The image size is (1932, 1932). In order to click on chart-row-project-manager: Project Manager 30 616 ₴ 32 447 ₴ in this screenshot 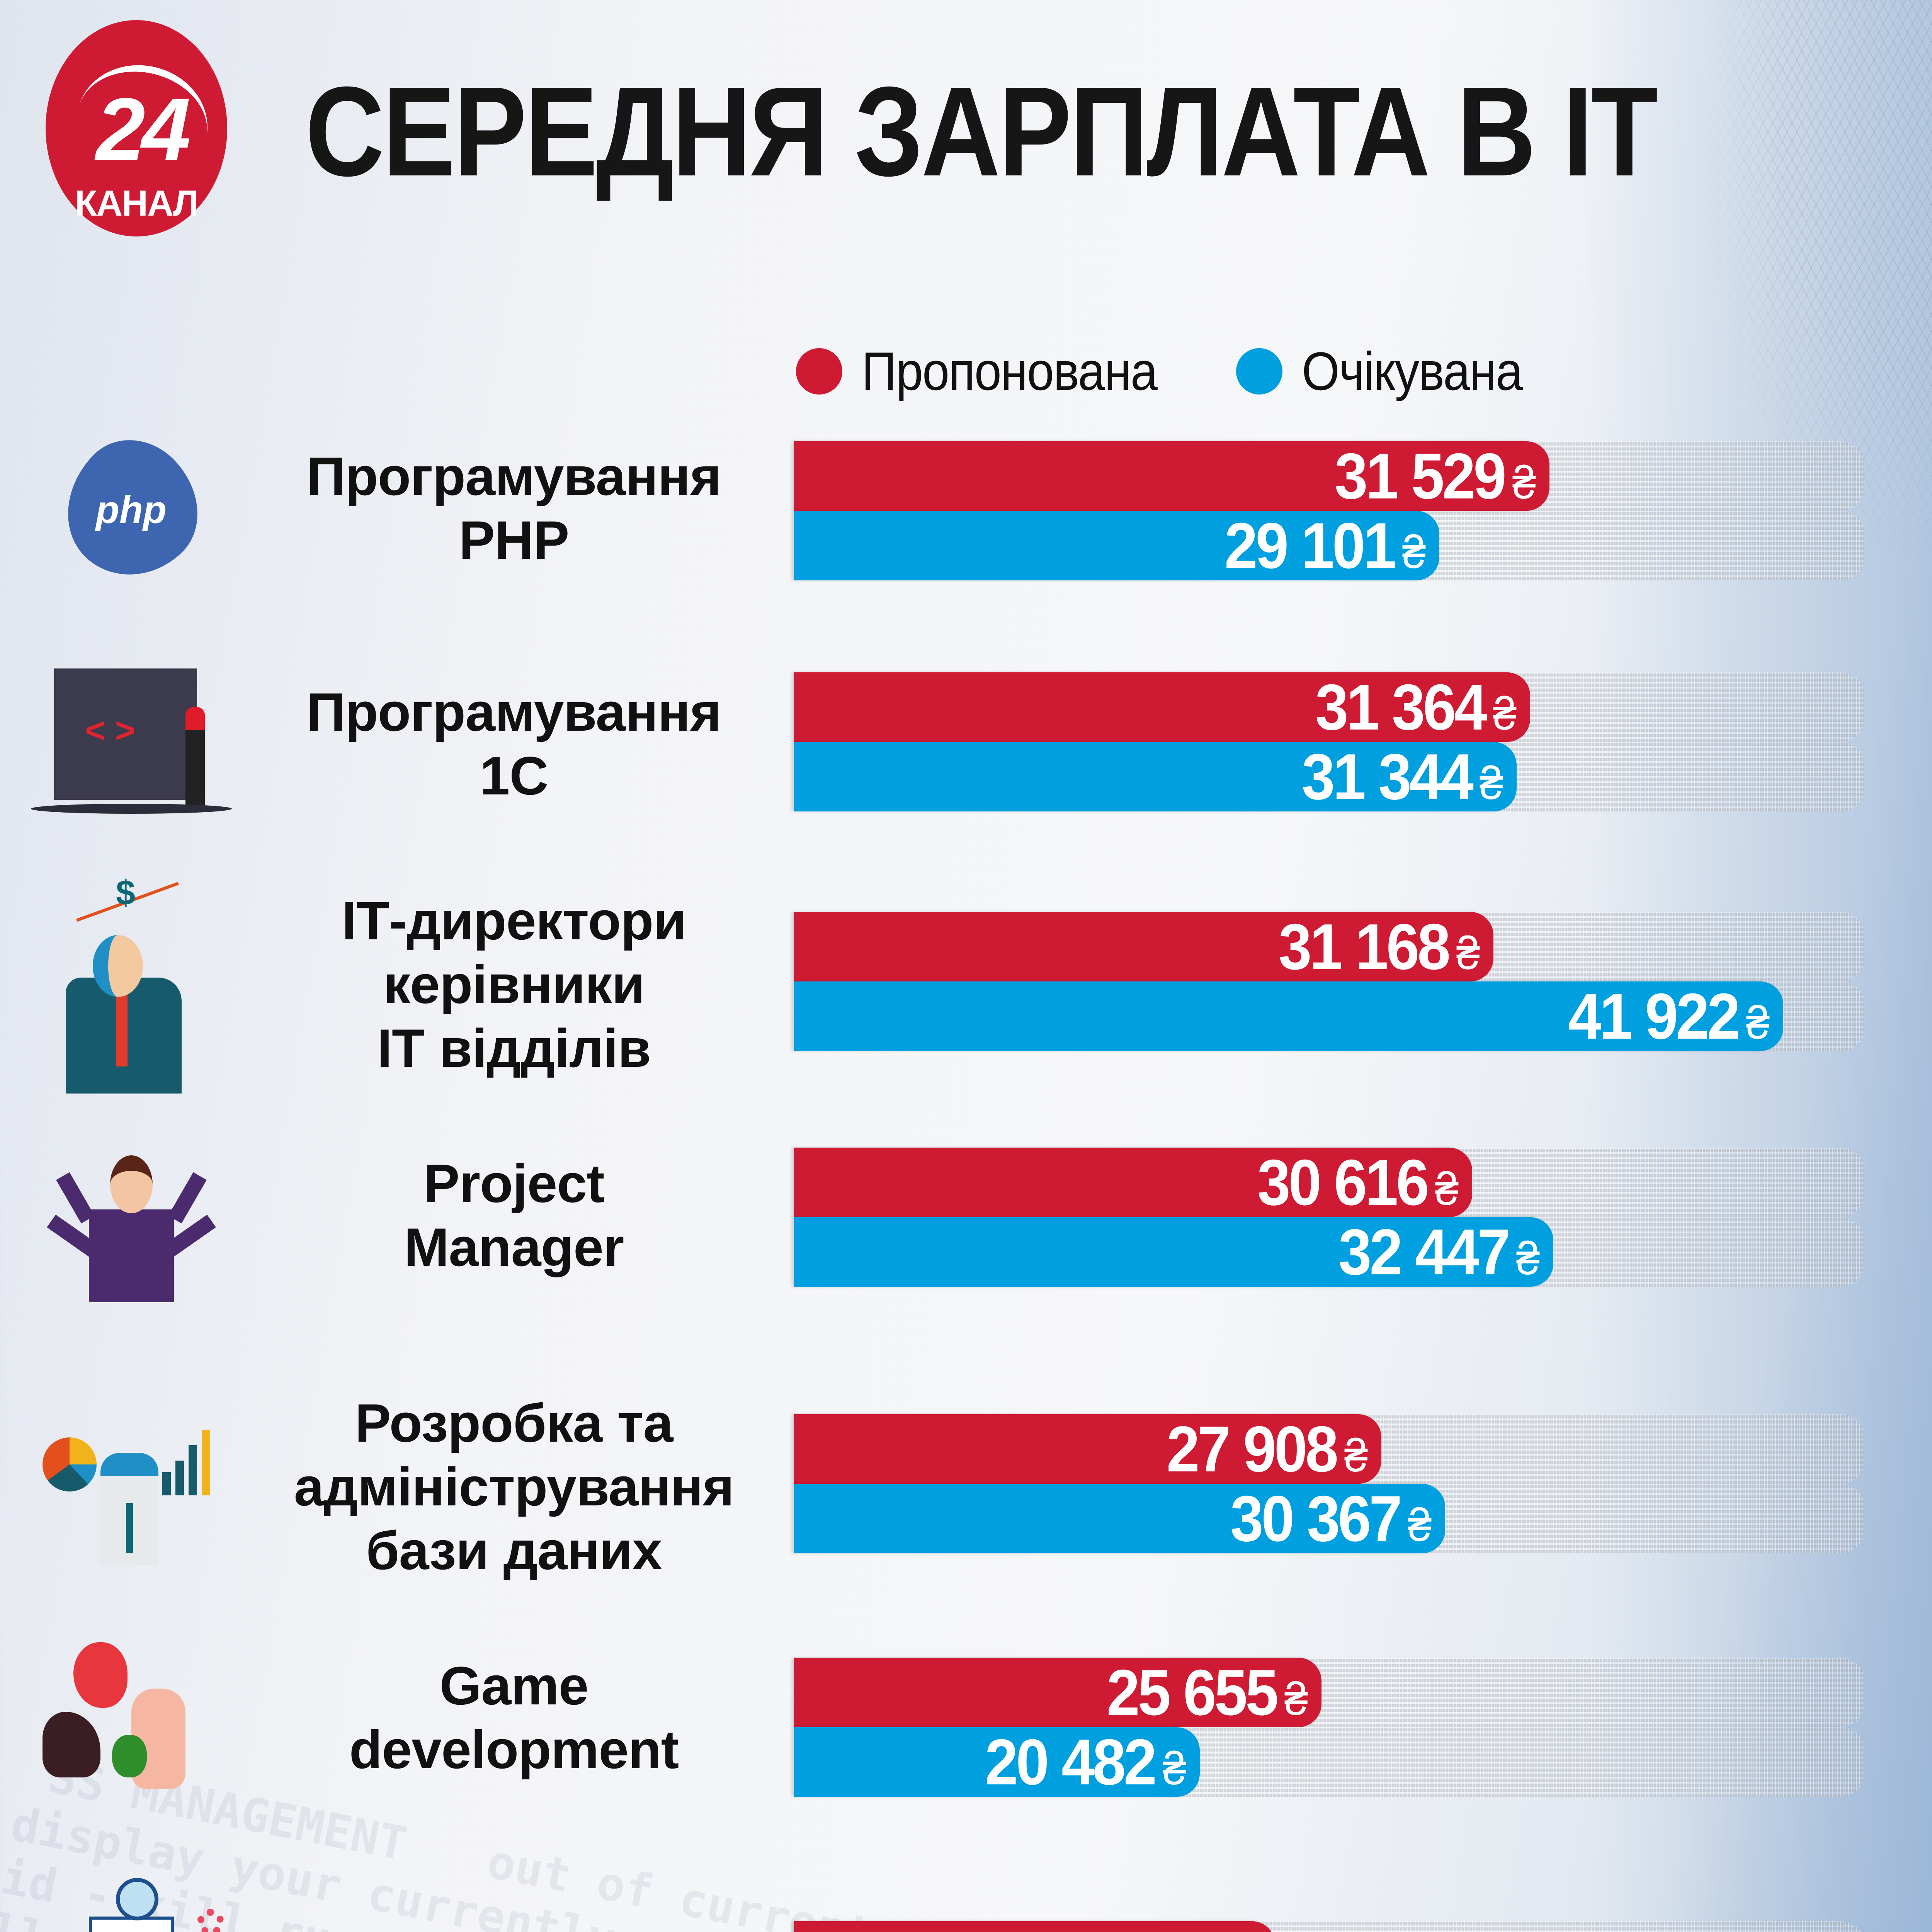, I will do `click(966, 1217)`.